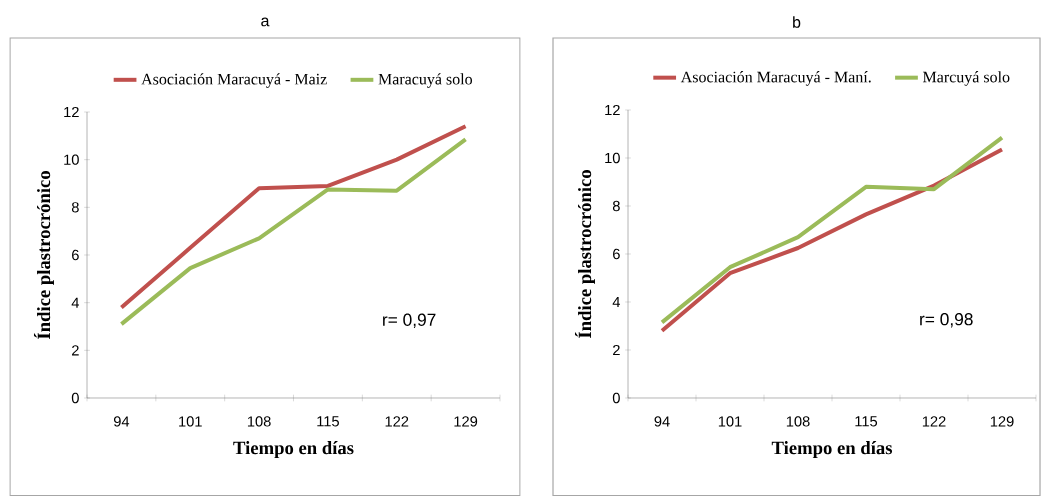 This screenshot has width=1045, height=496. I want to click on annotation: r= 0,98, so click(946, 320).